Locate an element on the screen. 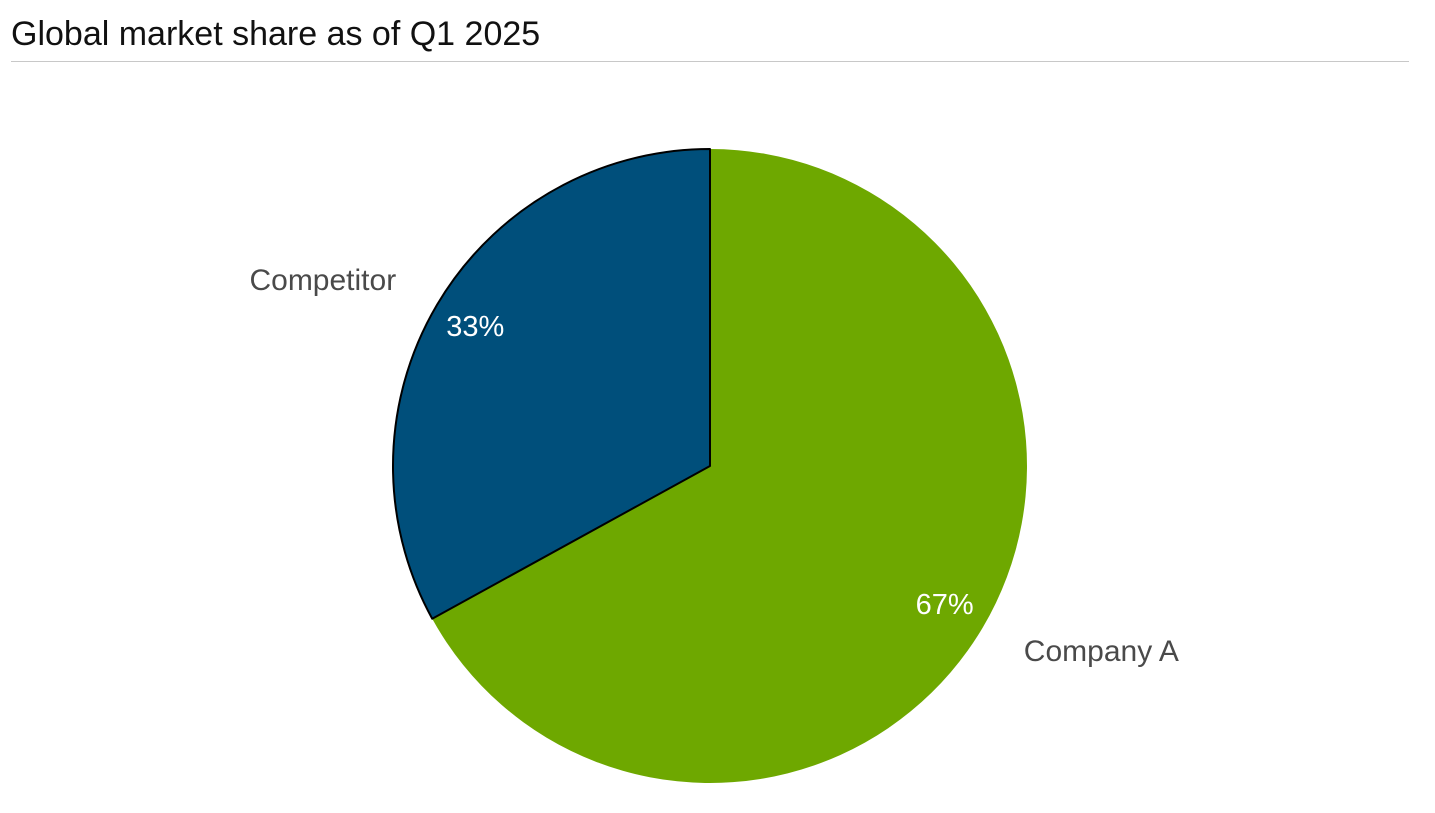 The height and width of the screenshot is (813, 1435). pie-category-label-competitor: Competitor is located at coordinates (322, 280).